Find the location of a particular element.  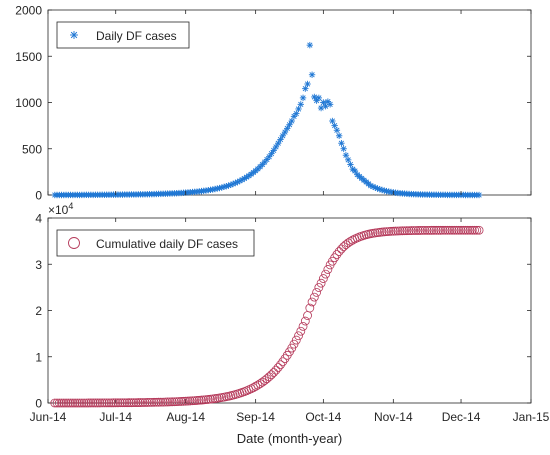

x-tick-label: Sep-14 is located at coordinates (255, 417).